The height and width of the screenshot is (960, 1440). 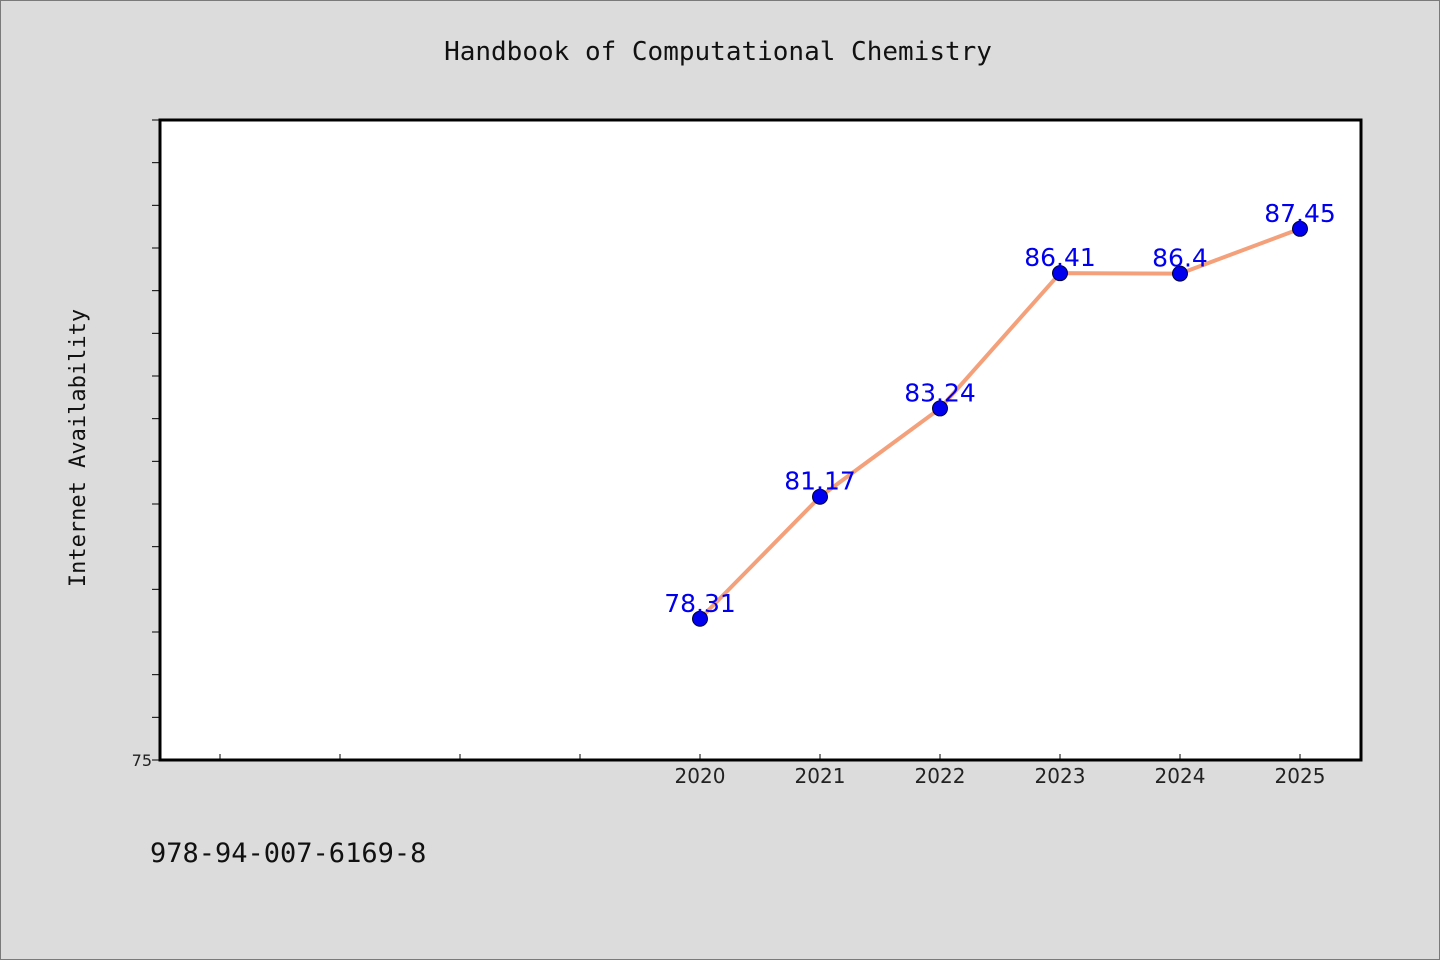 I want to click on x-tick-label: 2021, so click(x=820, y=776).